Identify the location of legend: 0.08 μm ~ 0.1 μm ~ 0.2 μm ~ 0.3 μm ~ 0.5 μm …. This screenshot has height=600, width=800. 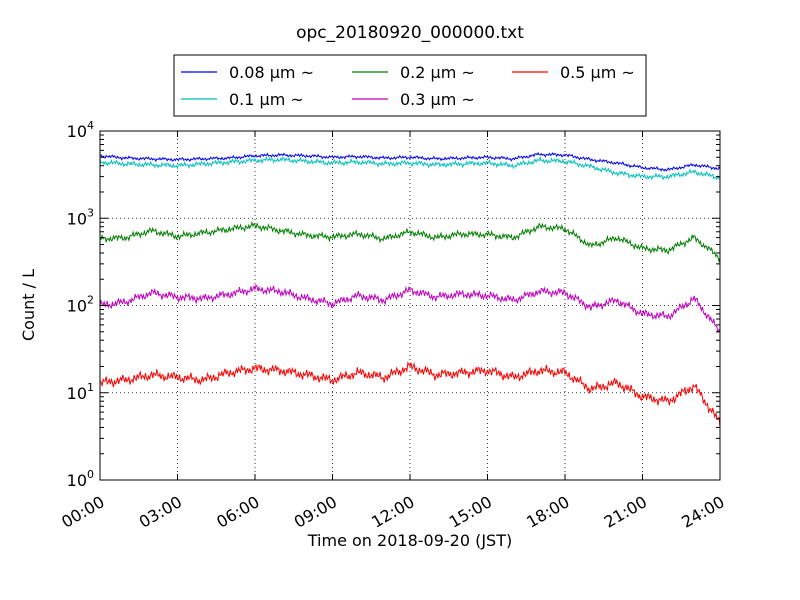
(410, 85).